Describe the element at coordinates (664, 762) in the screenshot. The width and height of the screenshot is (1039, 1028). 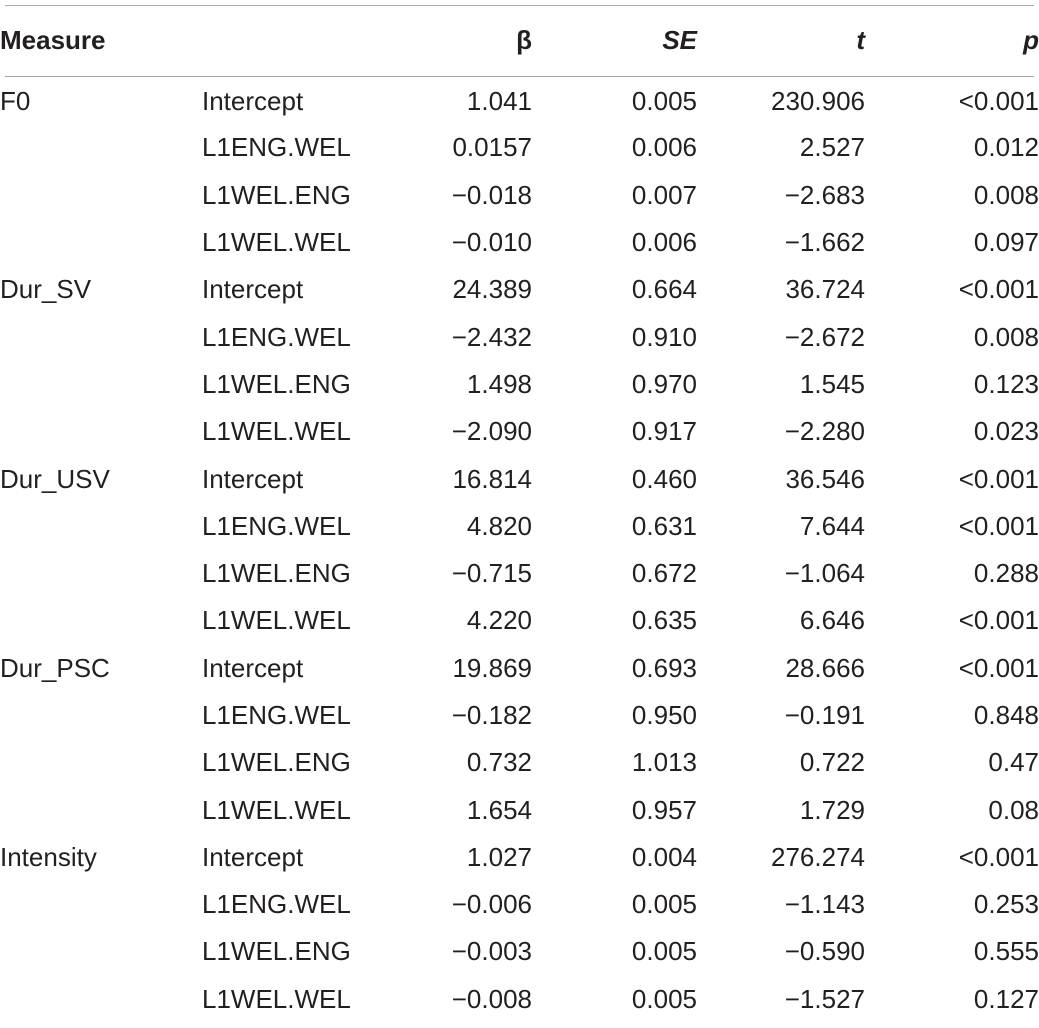
I see `cell-se: 1.013` at that location.